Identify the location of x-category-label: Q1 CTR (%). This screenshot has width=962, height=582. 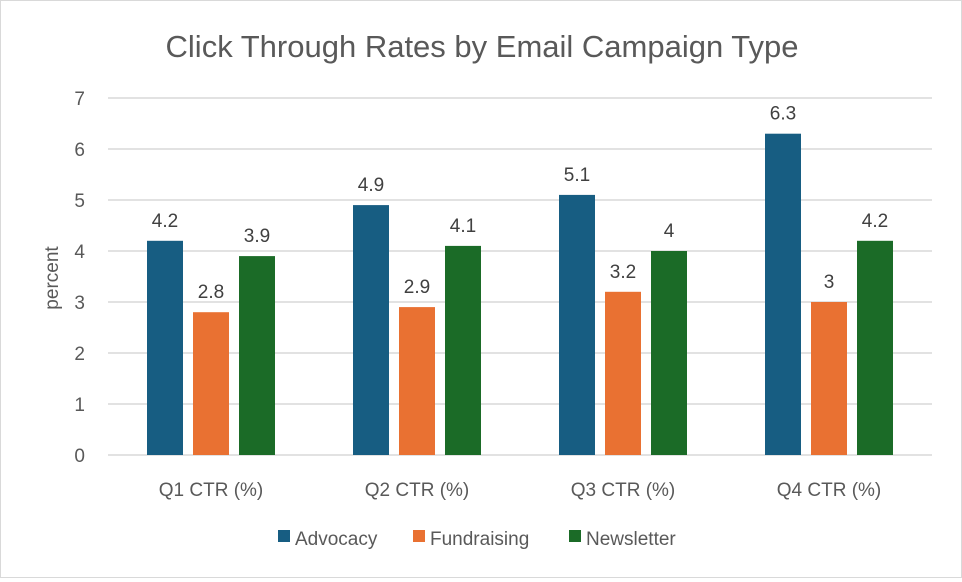
(211, 490).